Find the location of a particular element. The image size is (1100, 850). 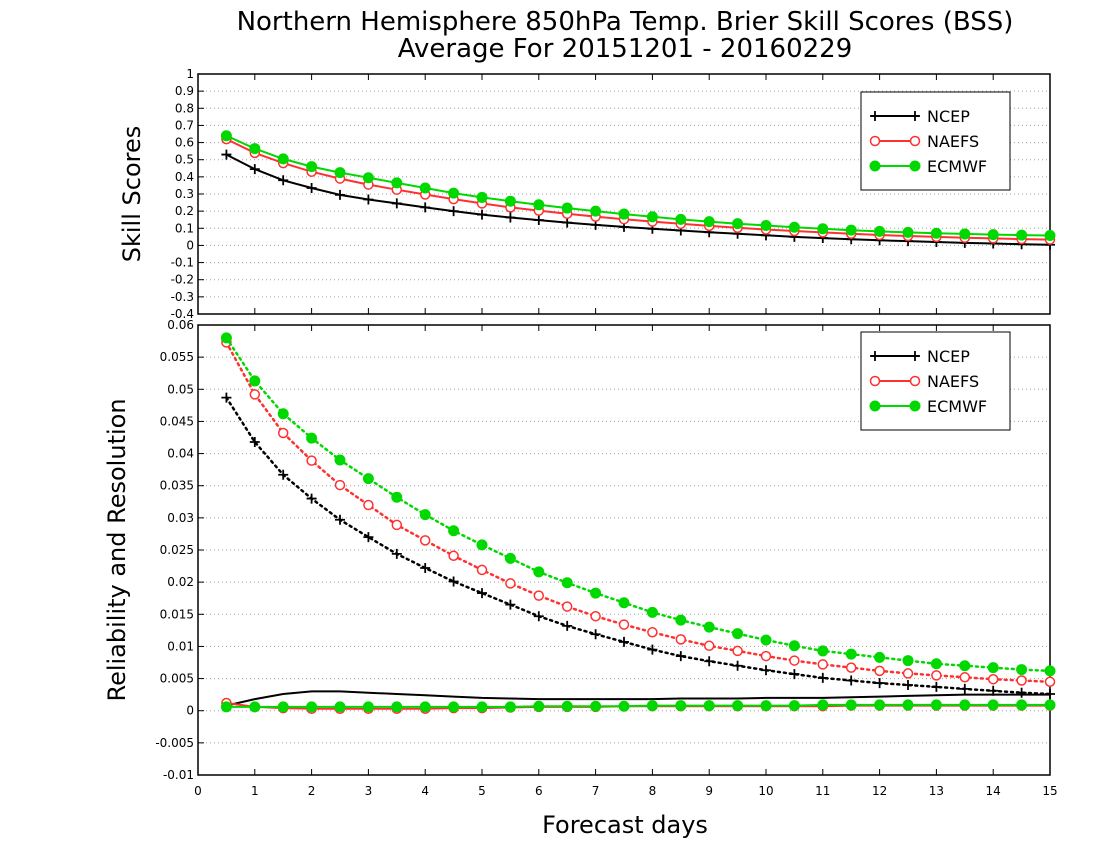

x-tick-label: 14 is located at coordinates (993, 791).